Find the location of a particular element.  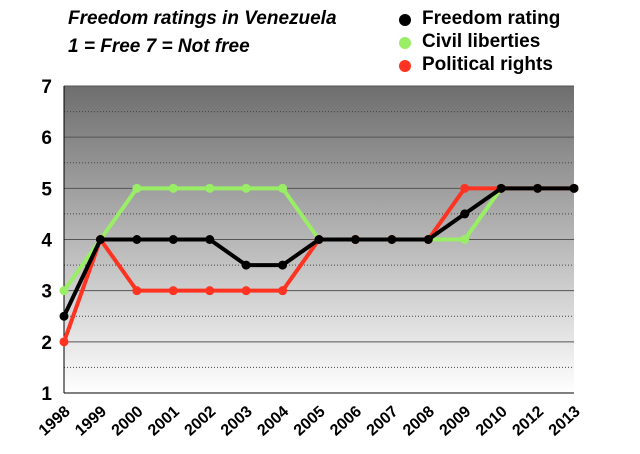

x-tick-label: 2007 is located at coordinates (383, 421).